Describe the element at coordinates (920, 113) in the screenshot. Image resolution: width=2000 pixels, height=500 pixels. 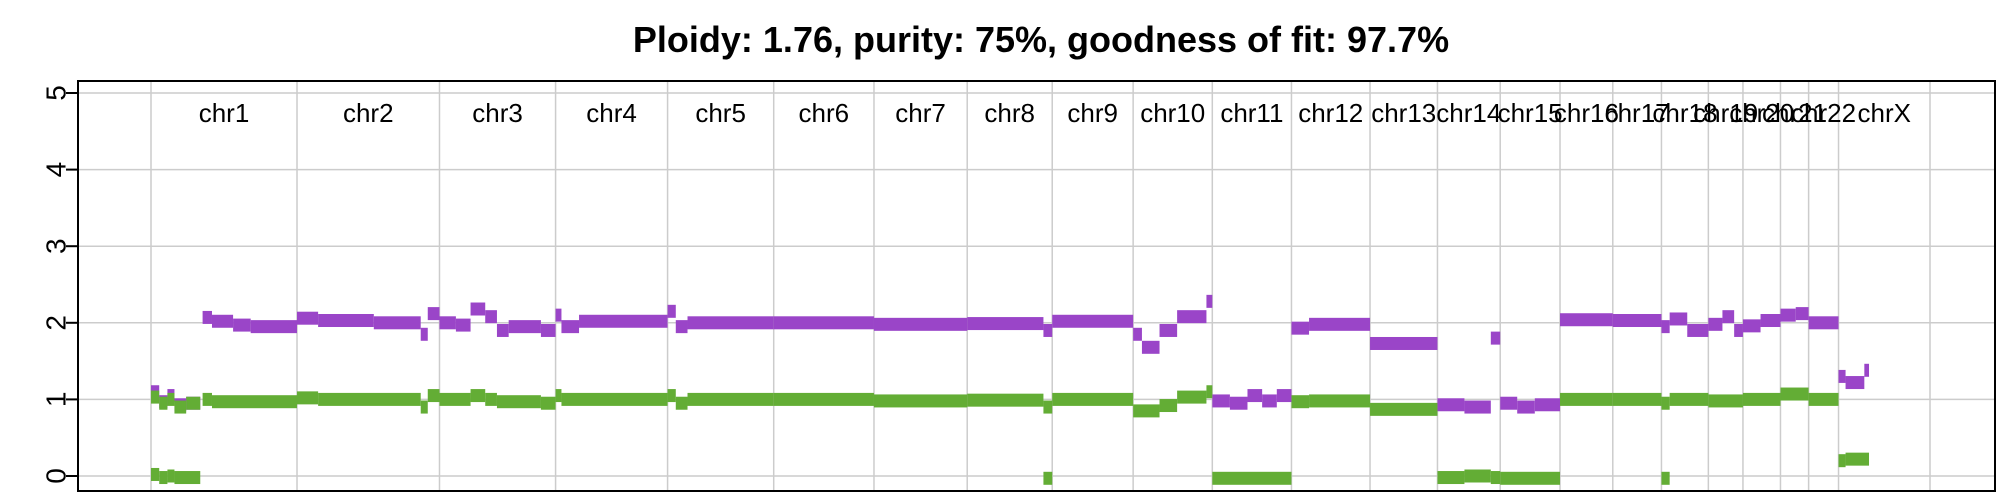
I see `chromosome-label: chr7` at that location.